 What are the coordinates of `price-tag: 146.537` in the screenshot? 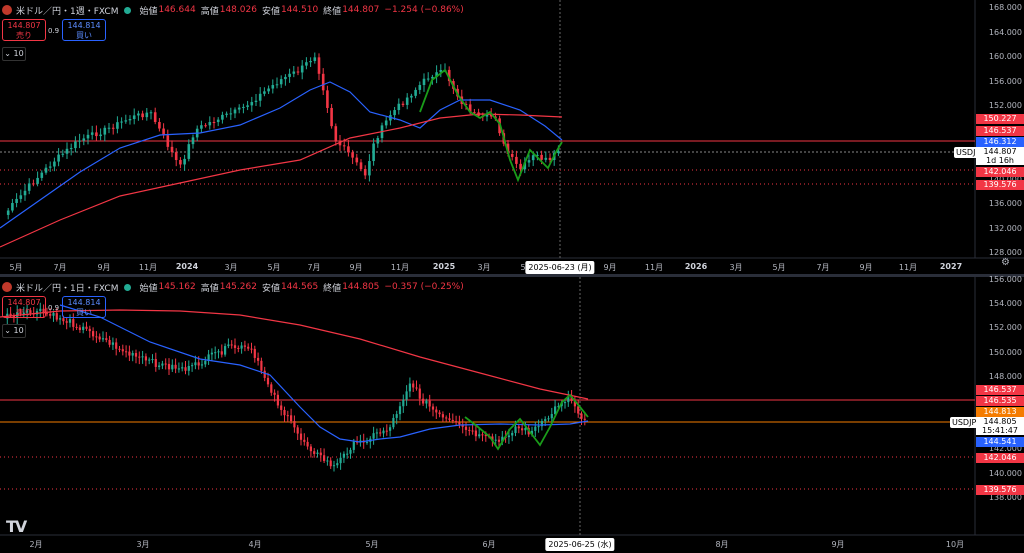 It's located at (1000, 131).